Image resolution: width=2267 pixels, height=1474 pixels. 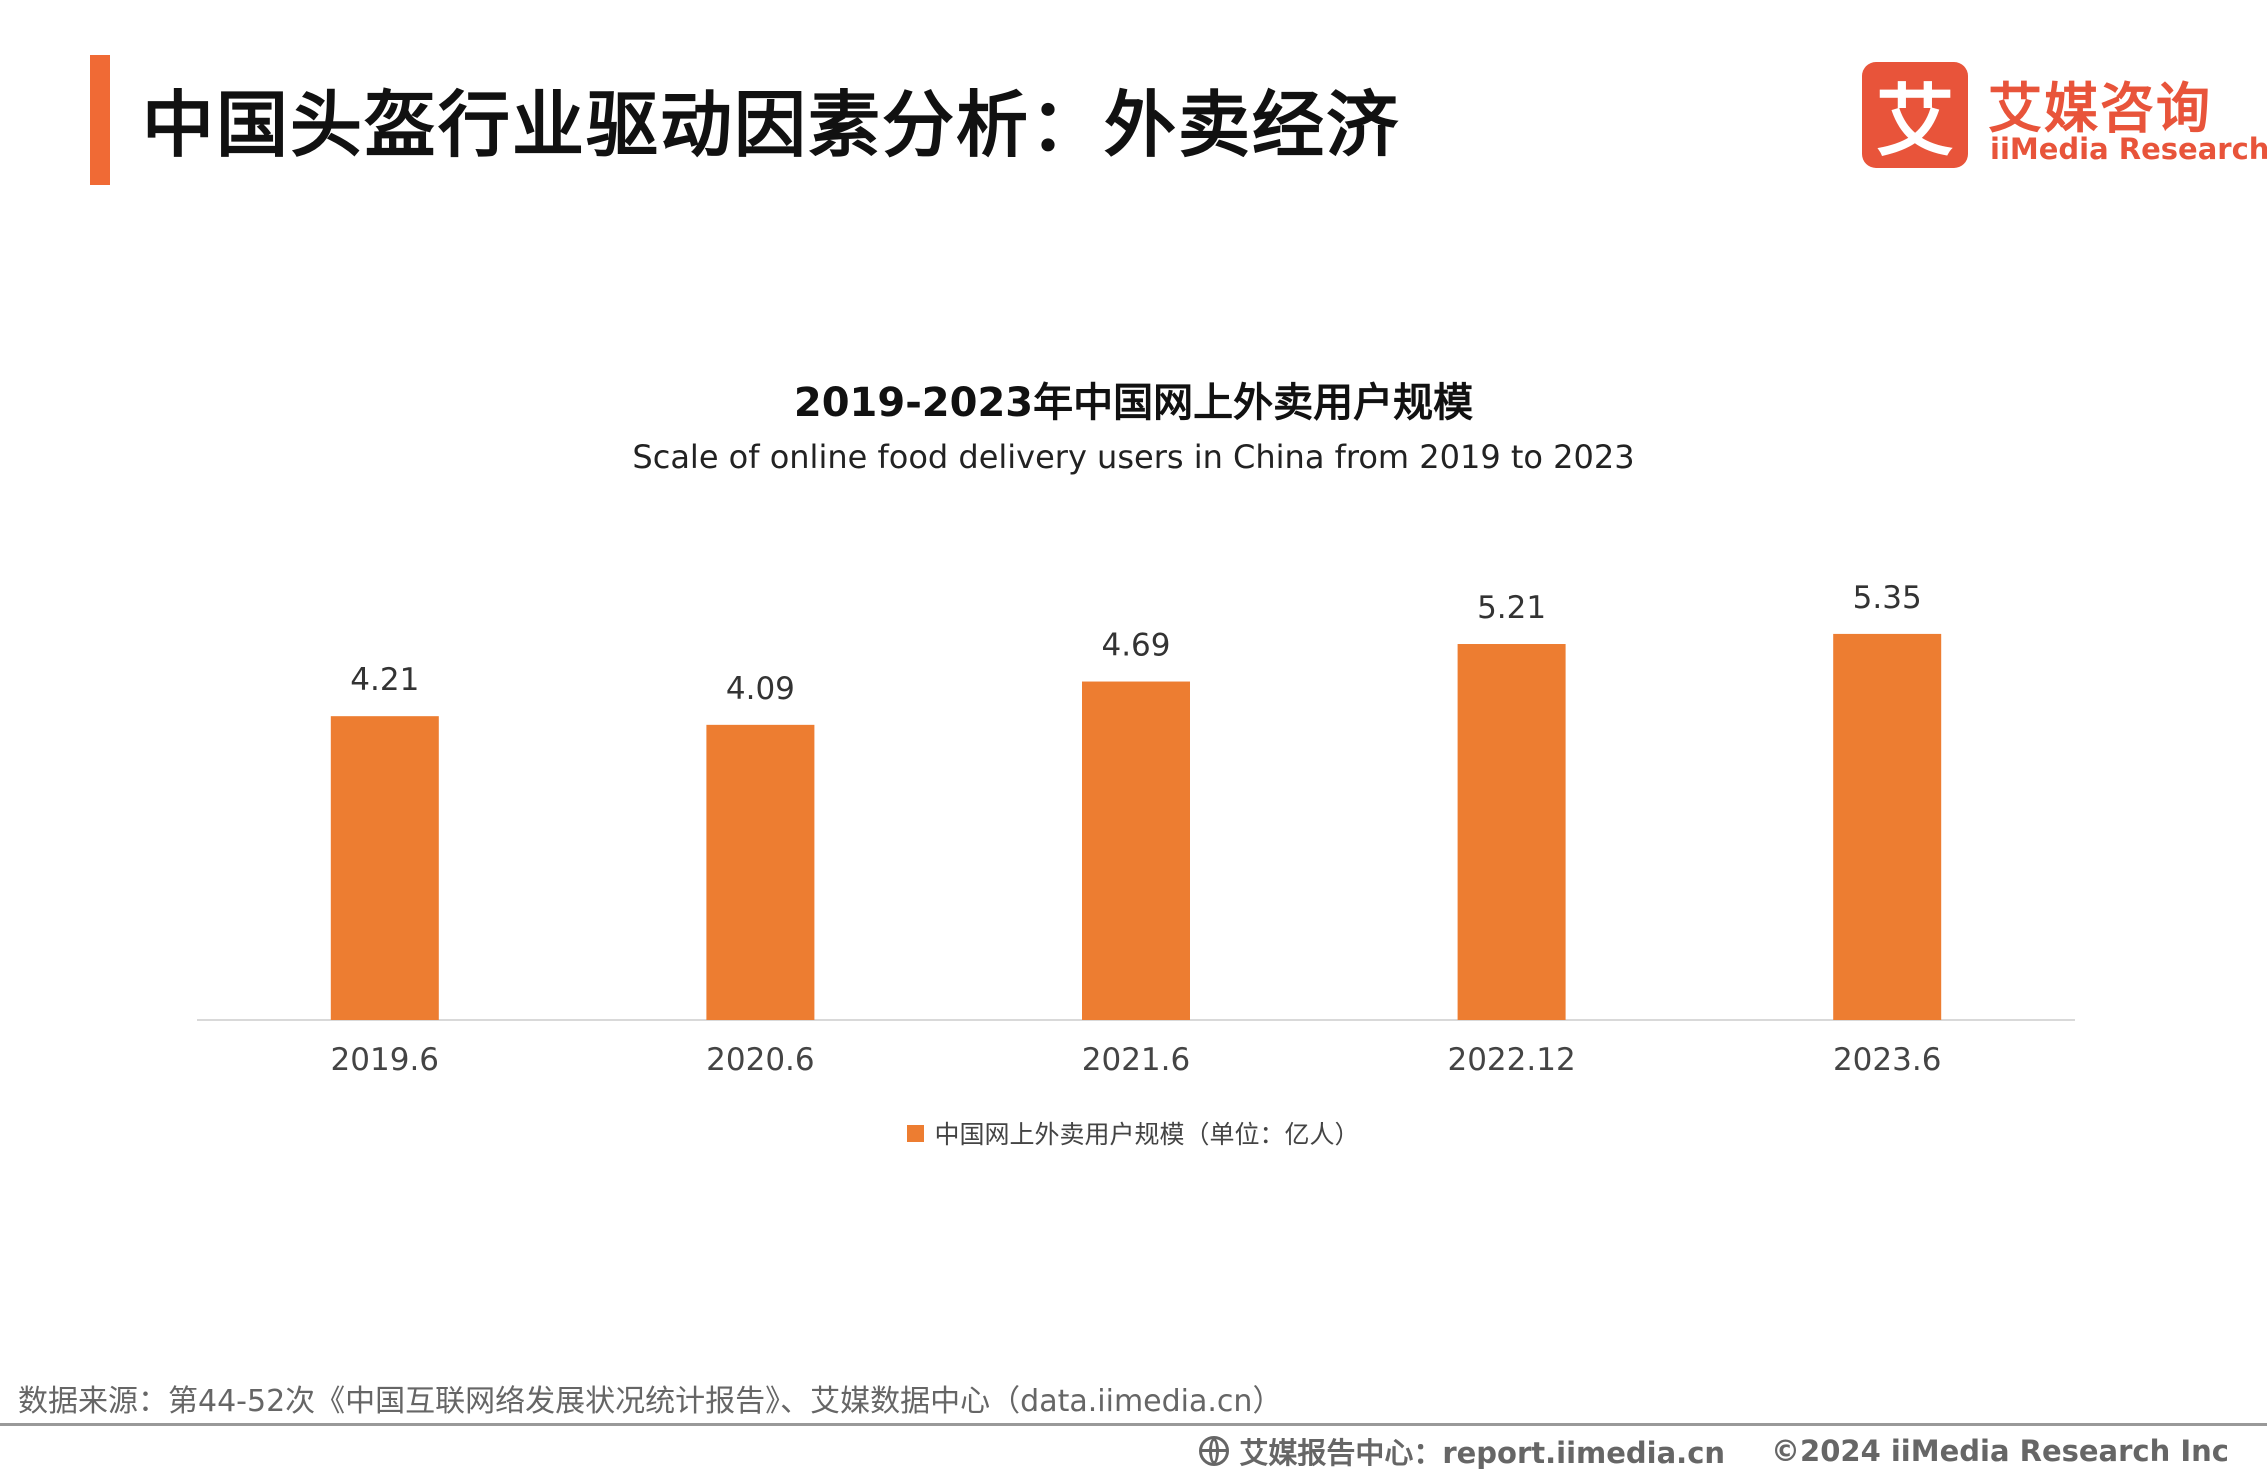 I want to click on data-label-2023.6: 5.35, so click(x=1887, y=598).